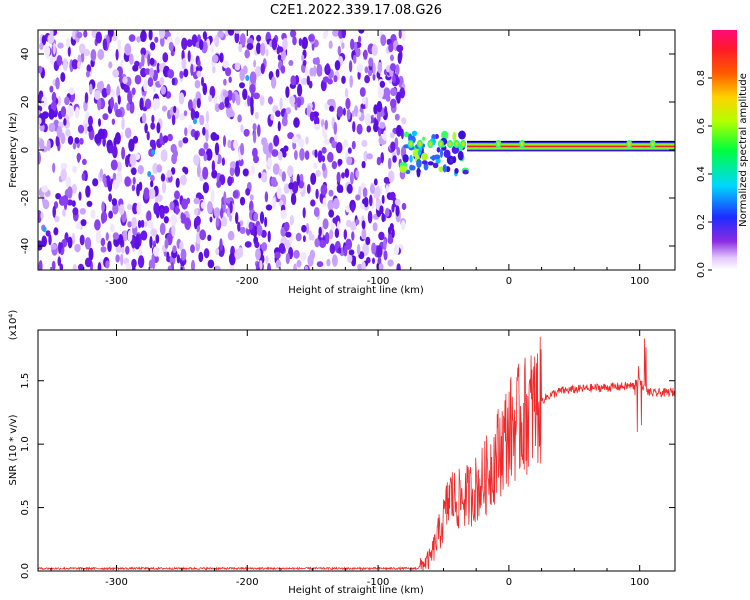 The image size is (750, 600). I want to click on y-tick-label: 0.5, so click(25, 508).